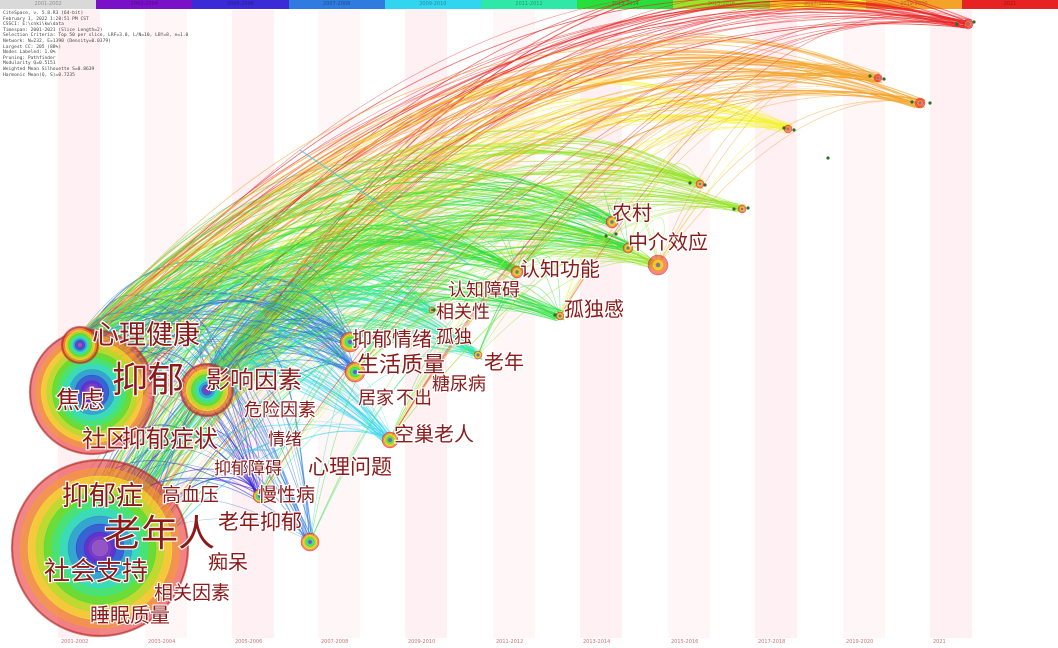 The image size is (1058, 648). Describe the element at coordinates (159, 533) in the screenshot. I see `keyword-label: 老年人` at that location.